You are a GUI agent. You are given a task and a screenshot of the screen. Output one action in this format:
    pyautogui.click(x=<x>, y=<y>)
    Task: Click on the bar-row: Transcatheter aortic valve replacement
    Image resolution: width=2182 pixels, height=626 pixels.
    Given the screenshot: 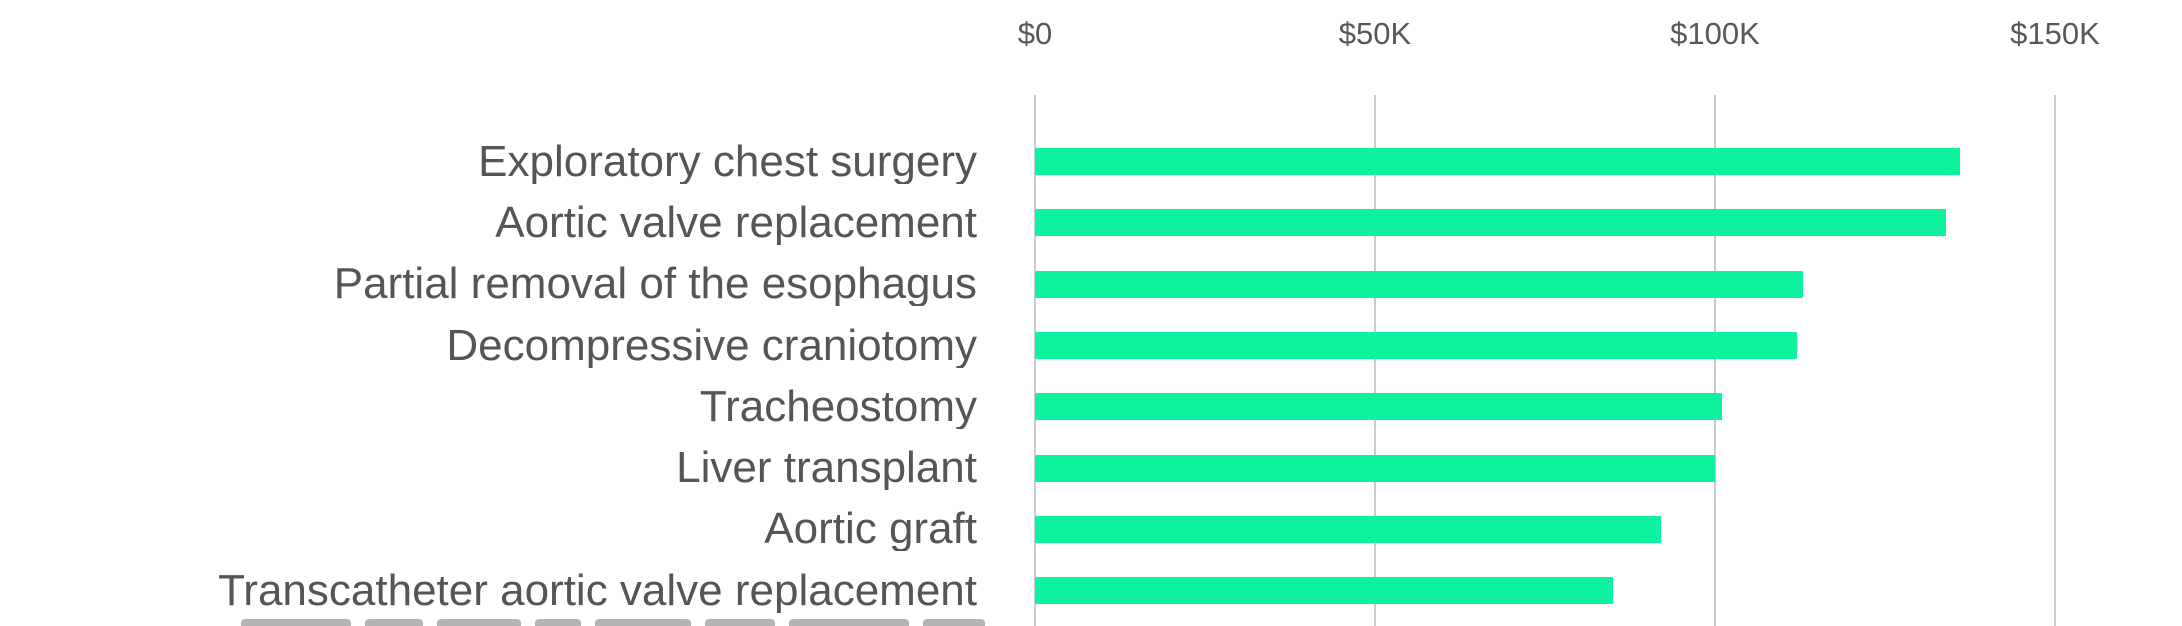 What is the action you would take?
    pyautogui.click(x=1091, y=590)
    